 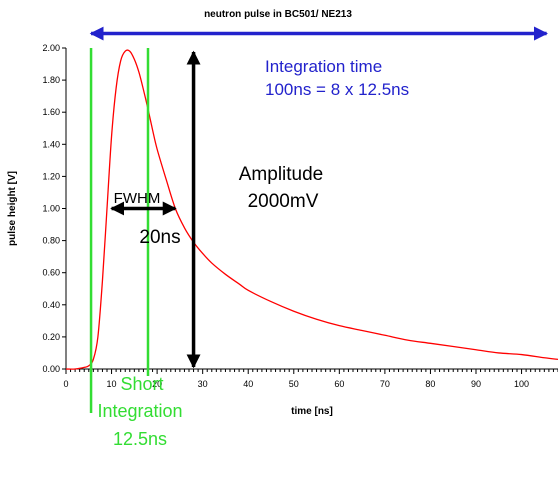 I want to click on fwhm-label: FWHM, so click(x=137, y=198).